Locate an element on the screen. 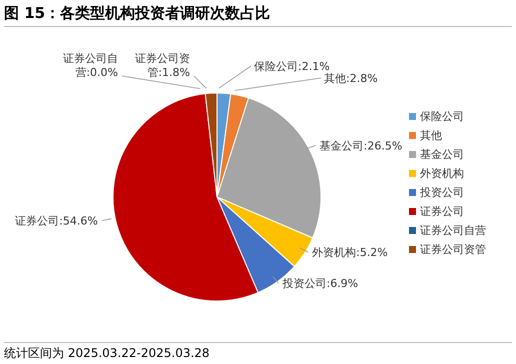 This screenshot has height=364, width=516. data-label: 证券公司资管:1.8% is located at coordinates (162, 65).